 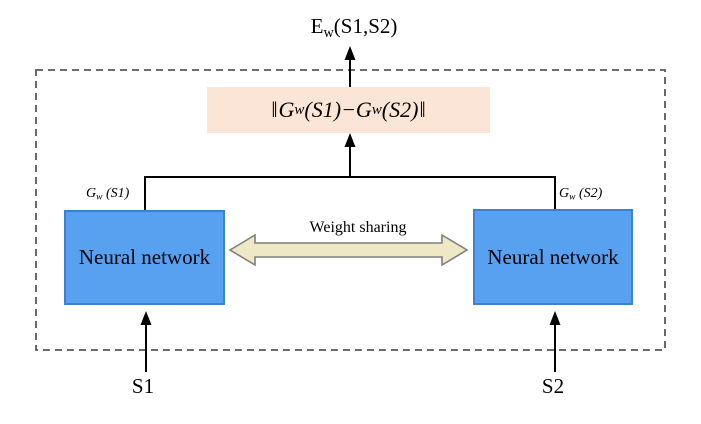 What do you see at coordinates (400, 109) in the screenshot?
I see `formula-arg2: (S2)` at bounding box center [400, 109].